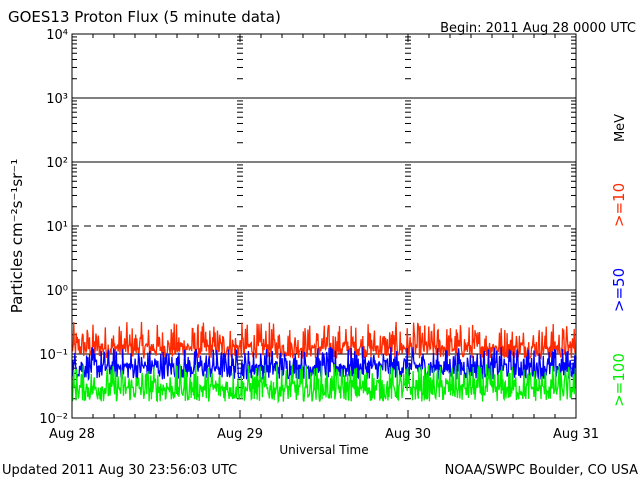  What do you see at coordinates (538, 28) in the screenshot?
I see `begin-label: Begin: 2011 Aug 28 0000 UTC` at bounding box center [538, 28].